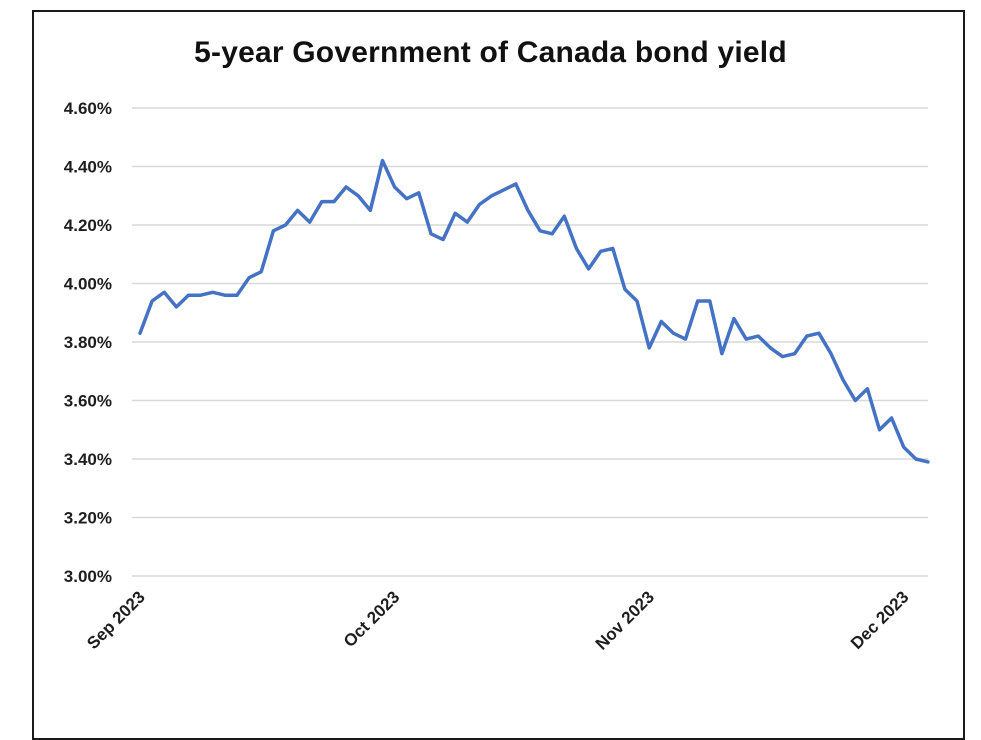 Image resolution: width=981 pixels, height=740 pixels. What do you see at coordinates (880, 620) in the screenshot?
I see `x-tick-label: Dec 2023` at bounding box center [880, 620].